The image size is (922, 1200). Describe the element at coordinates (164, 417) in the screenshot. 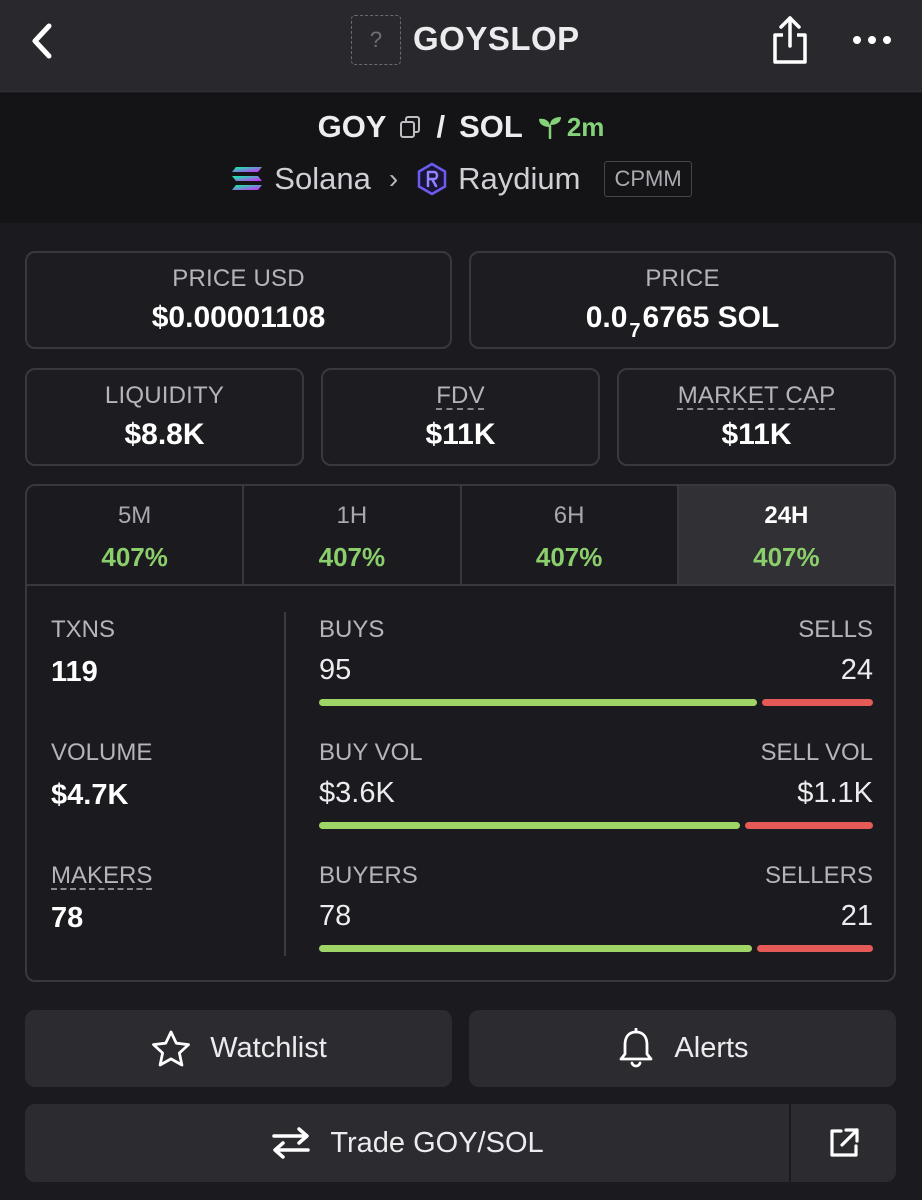

I see `liquidity-card: LIQUIDITY $8.8K` at that location.